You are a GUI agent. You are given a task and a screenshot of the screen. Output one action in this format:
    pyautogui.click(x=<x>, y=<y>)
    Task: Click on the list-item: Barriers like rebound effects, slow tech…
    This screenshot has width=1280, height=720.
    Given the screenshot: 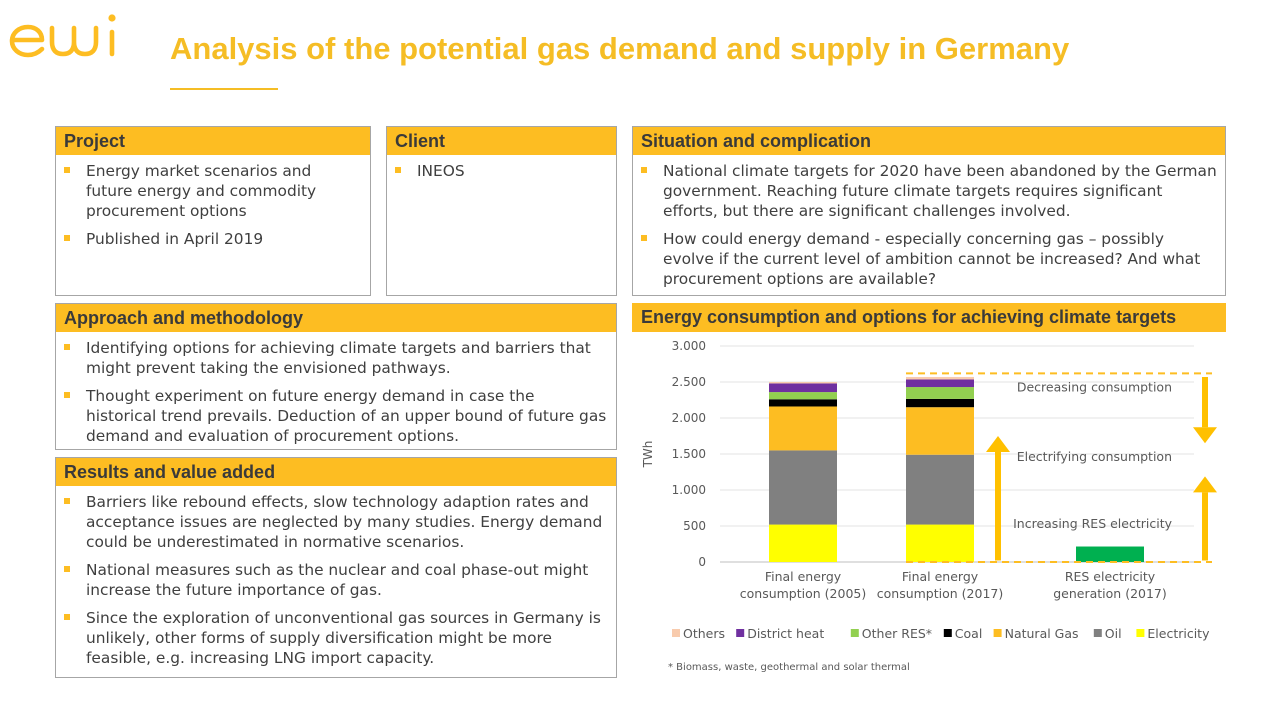 What is the action you would take?
    pyautogui.click(x=336, y=522)
    